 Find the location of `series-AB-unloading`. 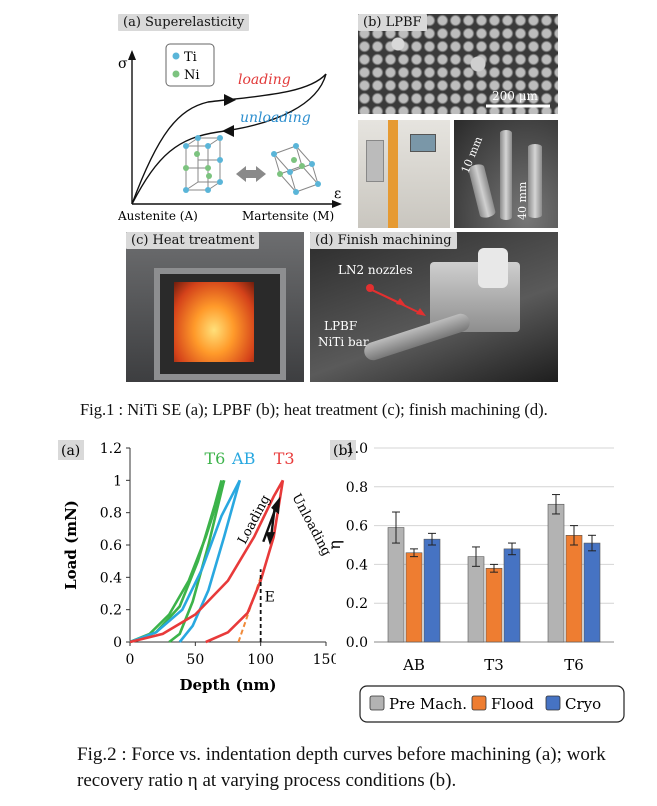

series-AB-unloading is located at coordinates (210, 561).